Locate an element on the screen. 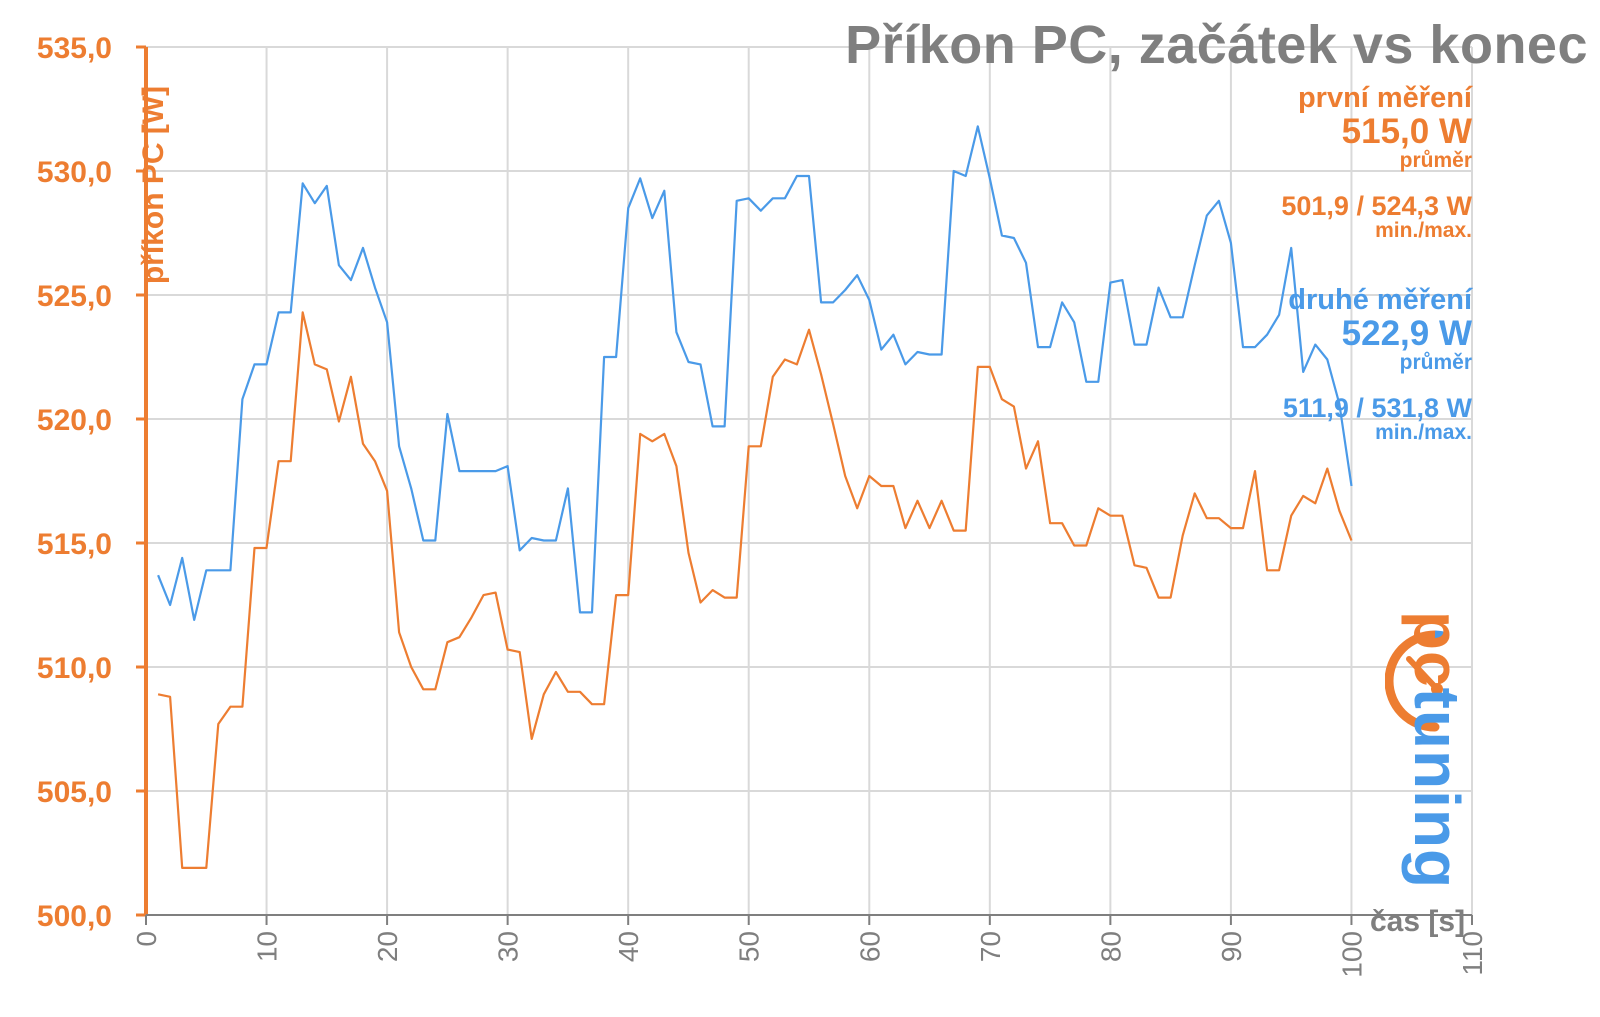 The height and width of the screenshot is (1017, 1600). logo-tuning: tuning is located at coordinates (1437, 788).